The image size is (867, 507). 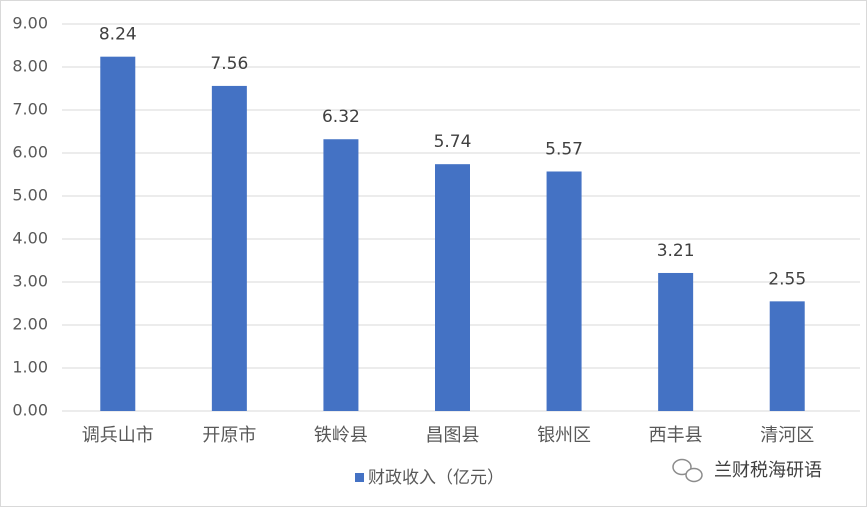 I want to click on data-label: 8.24, so click(x=118, y=35).